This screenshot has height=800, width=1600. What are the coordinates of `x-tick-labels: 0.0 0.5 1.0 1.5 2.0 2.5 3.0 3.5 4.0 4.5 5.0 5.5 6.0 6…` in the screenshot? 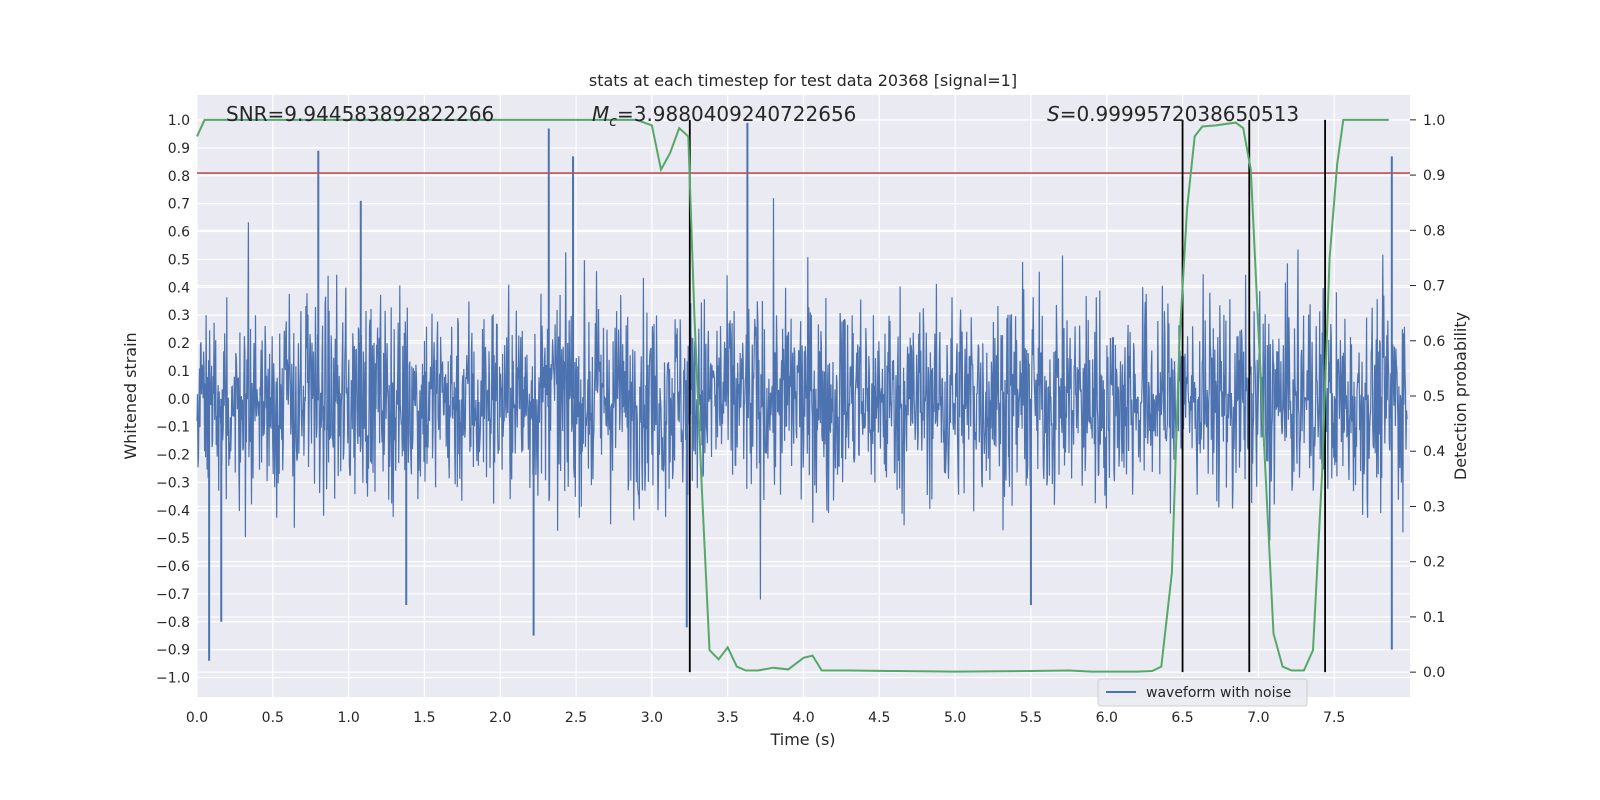 It's located at (765, 718).